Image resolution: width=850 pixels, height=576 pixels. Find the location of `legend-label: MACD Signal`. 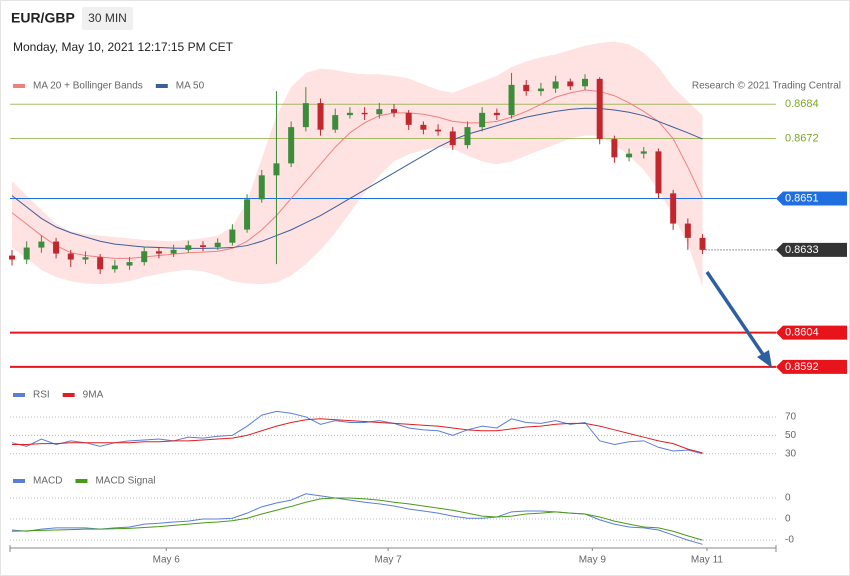

legend-label: MACD Signal is located at coordinates (125, 481).